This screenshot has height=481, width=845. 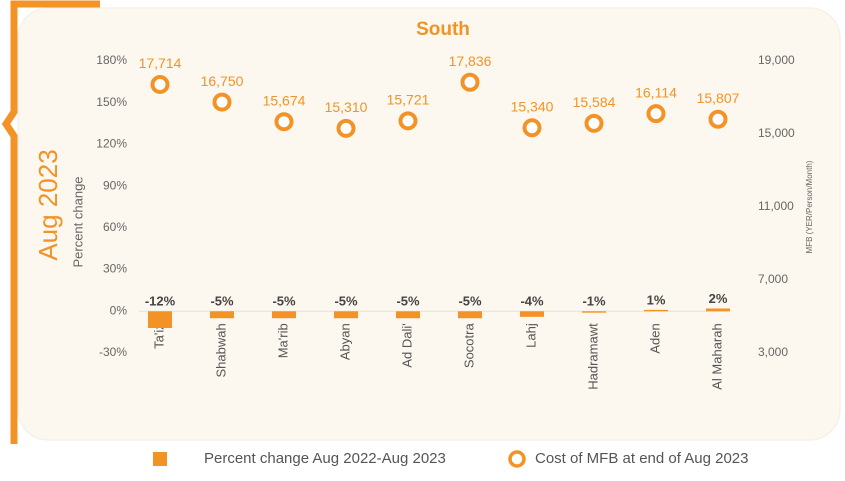 What do you see at coordinates (115, 227) in the screenshot?
I see `y-tick-label: 60%` at bounding box center [115, 227].